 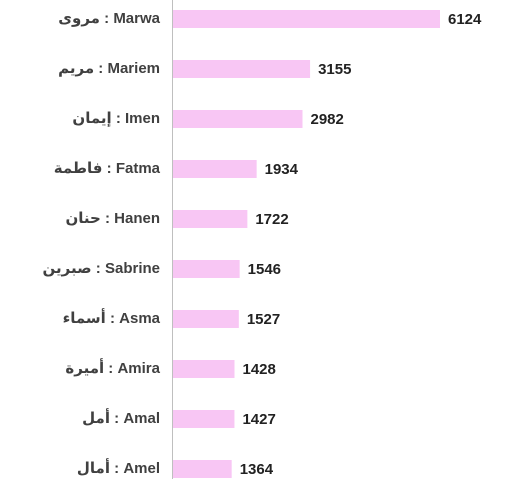 What do you see at coordinates (109, 18) in the screenshot?
I see `category-label: مروى : Marwa` at bounding box center [109, 18].